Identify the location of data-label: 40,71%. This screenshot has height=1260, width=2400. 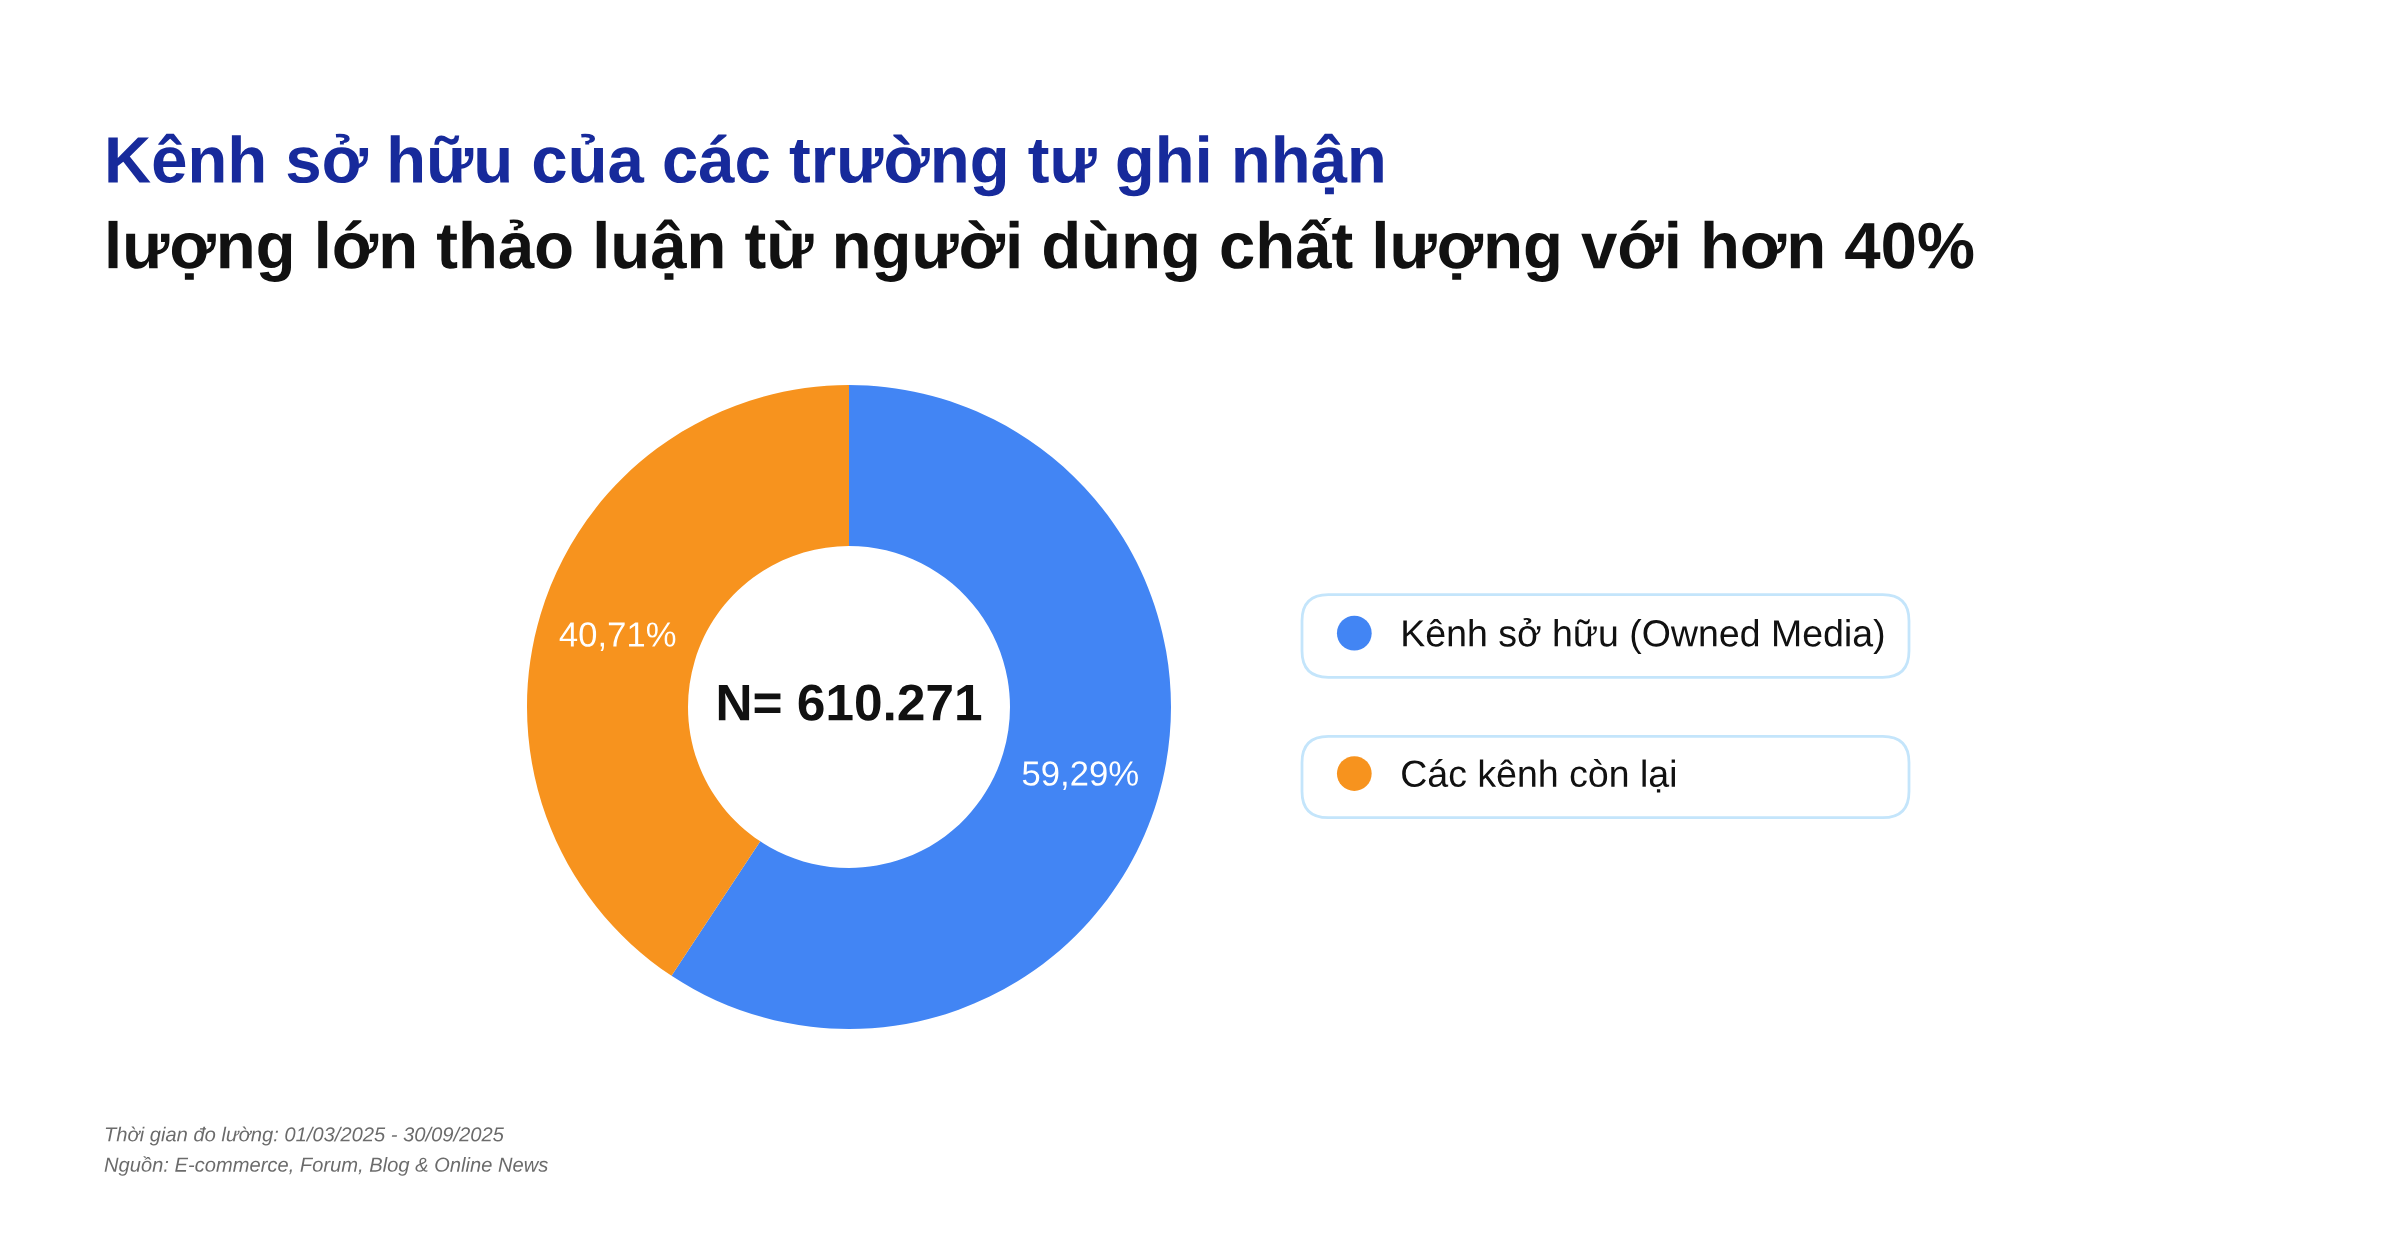
(617, 636).